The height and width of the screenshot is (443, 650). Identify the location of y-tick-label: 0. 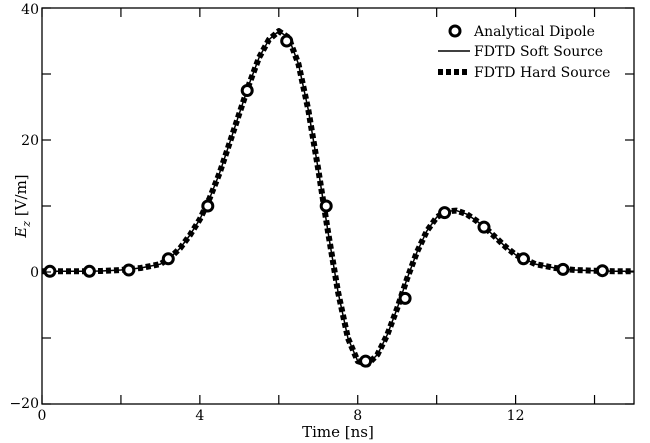
(34, 273).